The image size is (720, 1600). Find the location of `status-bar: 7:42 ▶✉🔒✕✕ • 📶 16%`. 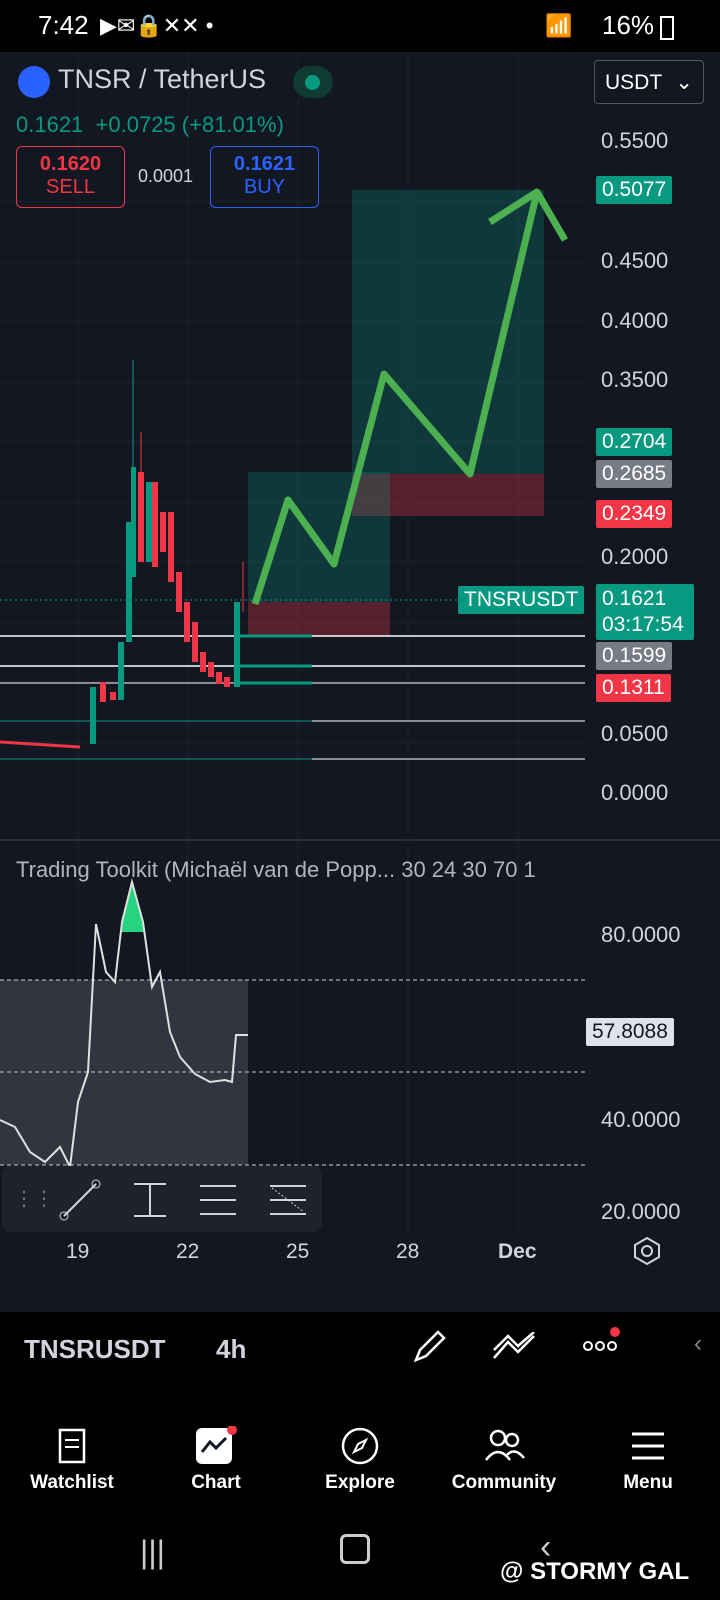

status-bar: 7:42 ▶✉🔒✕✕ • 📶 16% is located at coordinates (360, 26).